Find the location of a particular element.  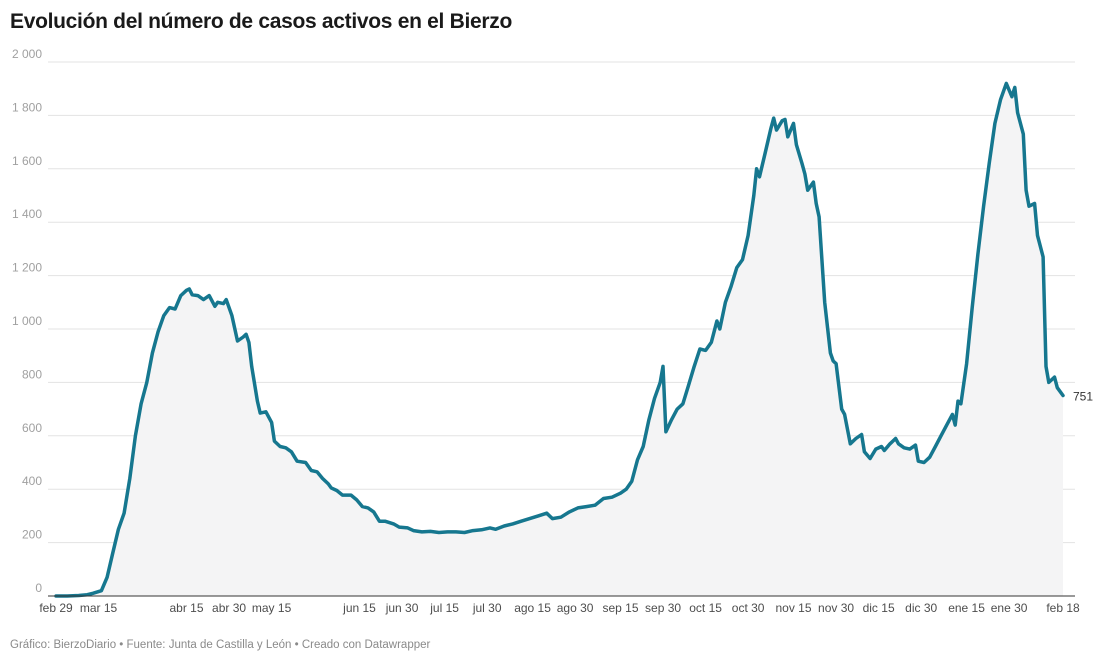

x-tick-label: ago 30 is located at coordinates (575, 608).